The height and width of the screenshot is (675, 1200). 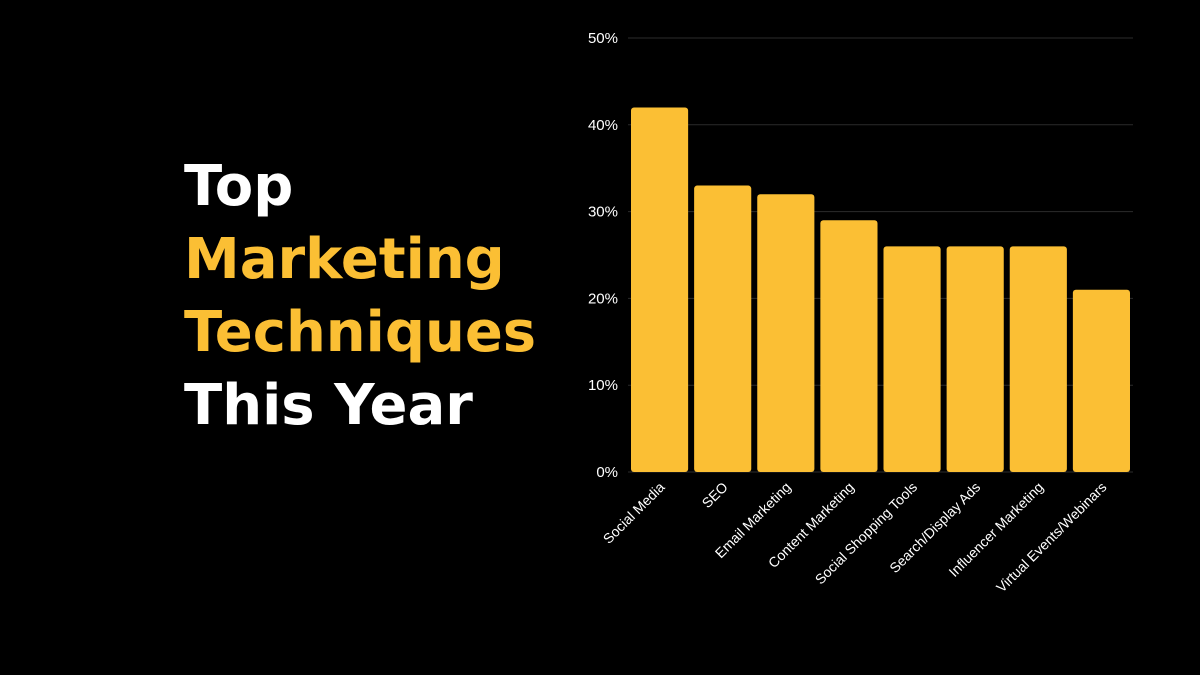 I want to click on y-tick-label: 50%, so click(x=603, y=38).